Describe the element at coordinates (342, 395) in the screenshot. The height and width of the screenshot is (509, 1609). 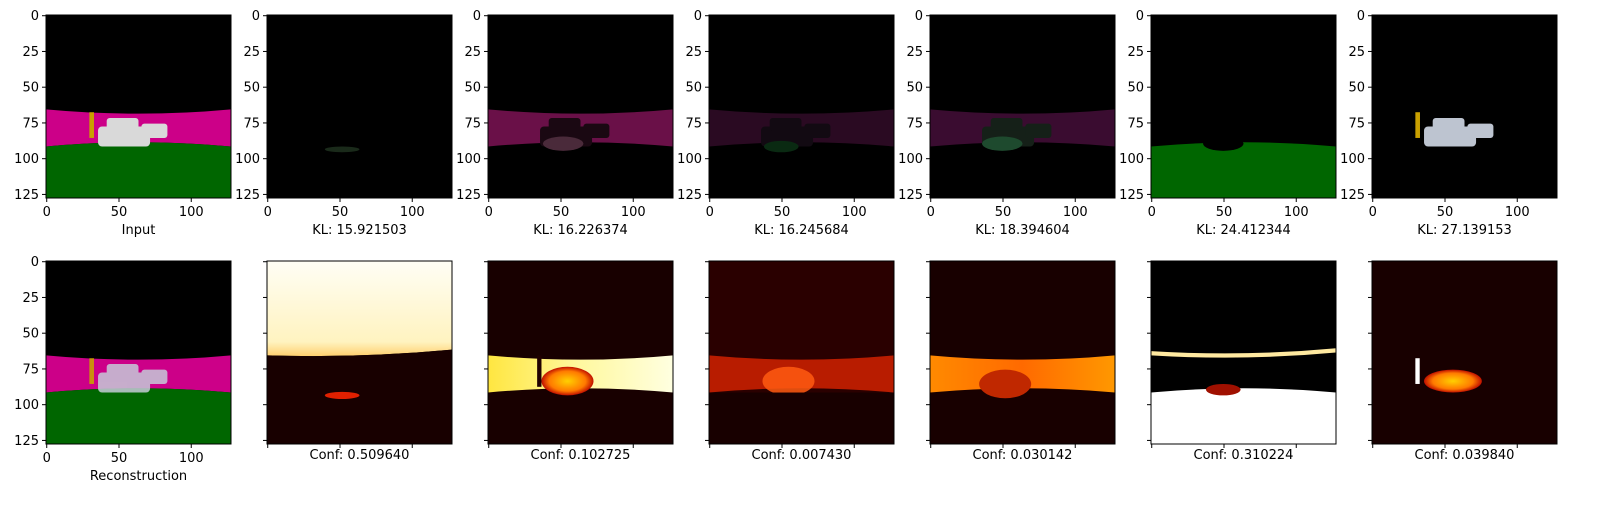
I see `heat-car-spot` at that location.